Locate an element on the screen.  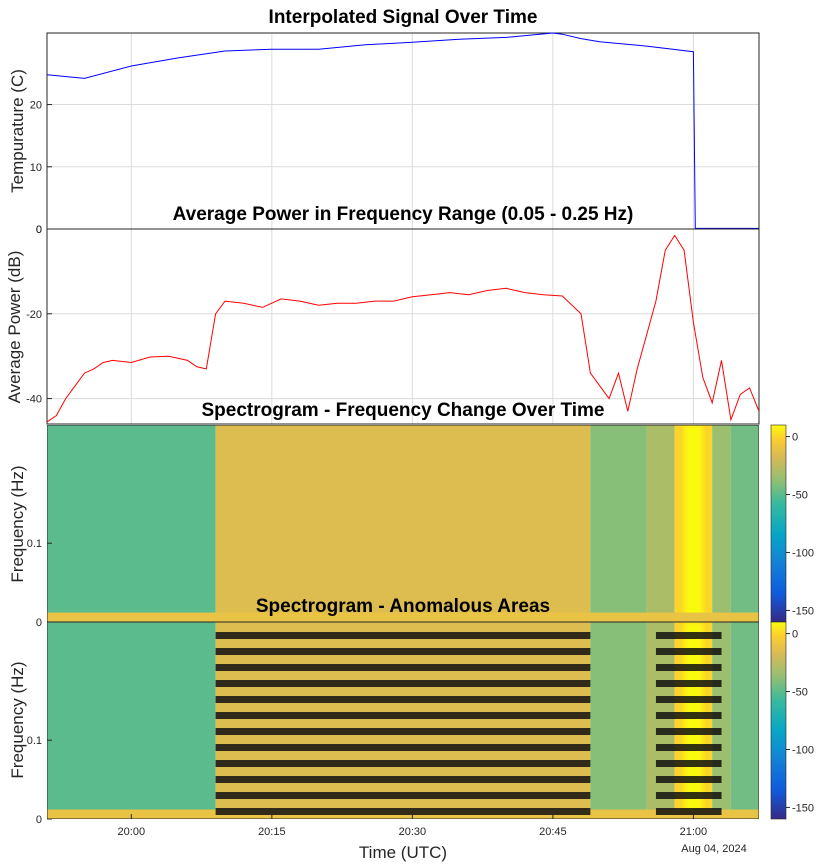
y-tick-label: 10 is located at coordinates (36, 168).